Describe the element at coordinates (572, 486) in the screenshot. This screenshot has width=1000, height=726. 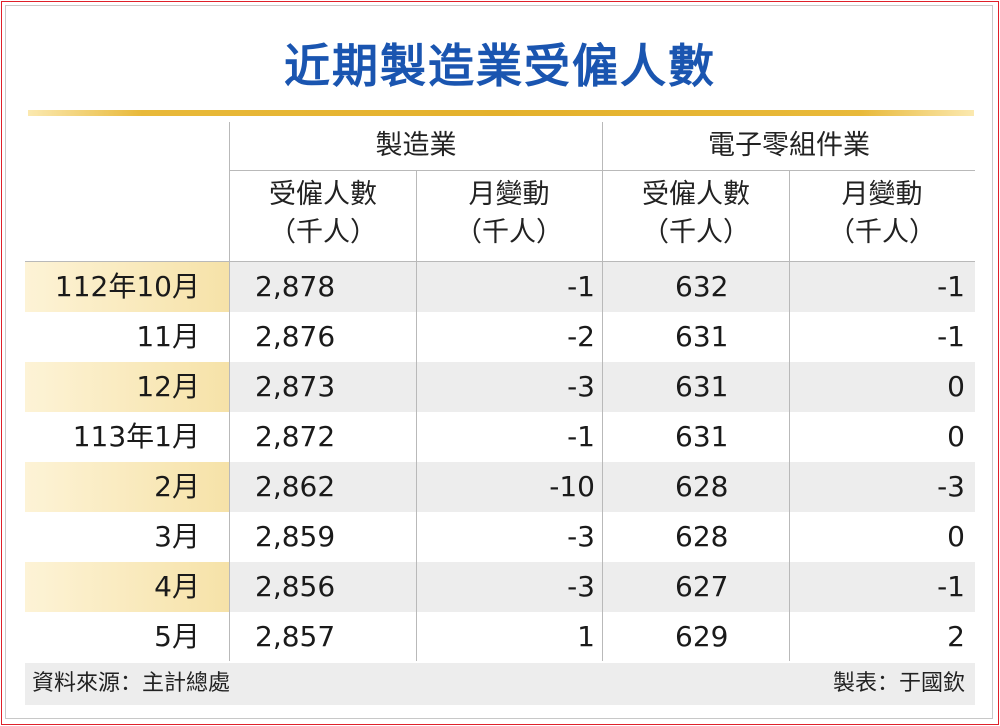
I see `cell-mfg-change: -10` at that location.